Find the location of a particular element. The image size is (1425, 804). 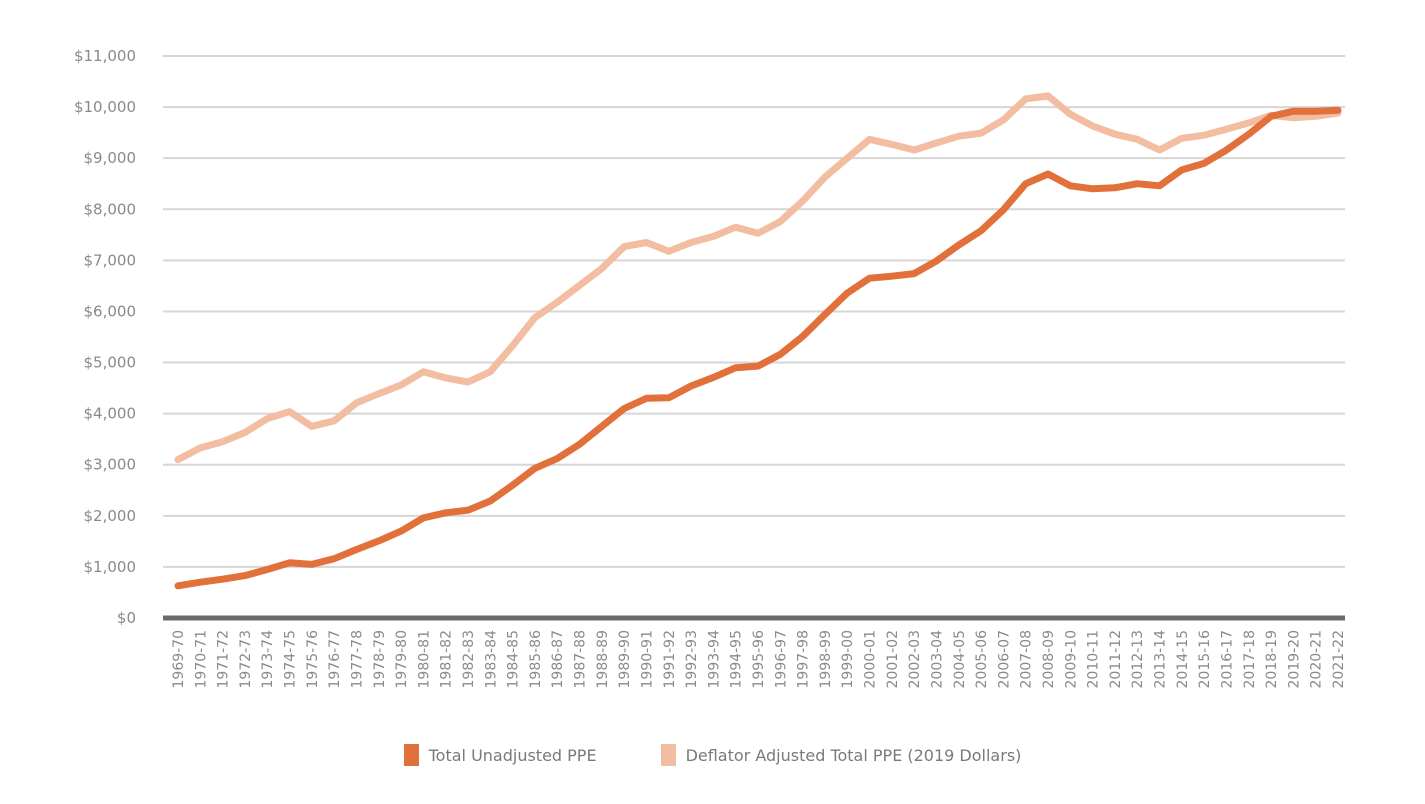

x-tick-label: 2020-21 is located at coordinates (1317, 659).